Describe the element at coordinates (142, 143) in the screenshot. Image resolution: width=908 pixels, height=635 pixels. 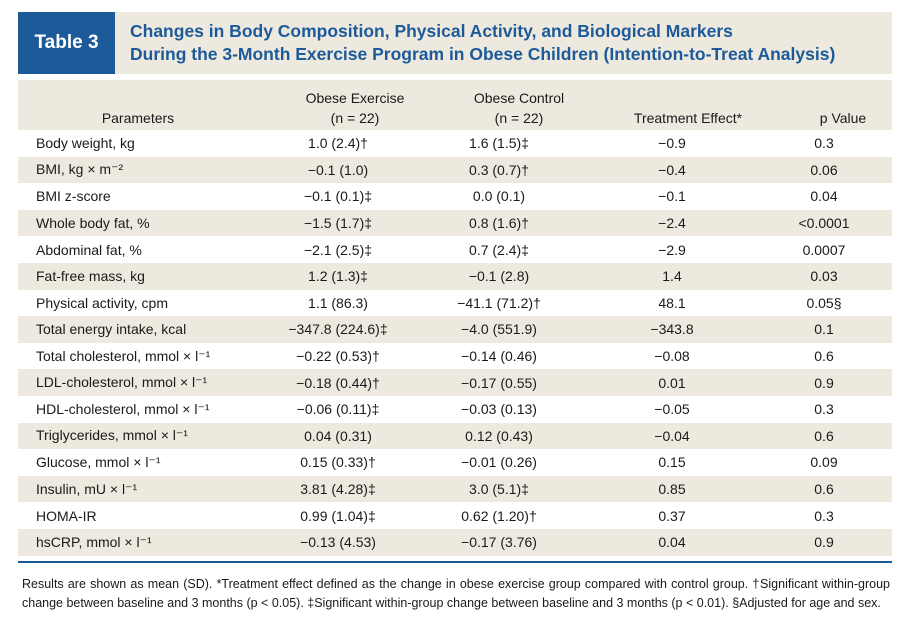
I see `param-cell: Body weight, kg` at that location.